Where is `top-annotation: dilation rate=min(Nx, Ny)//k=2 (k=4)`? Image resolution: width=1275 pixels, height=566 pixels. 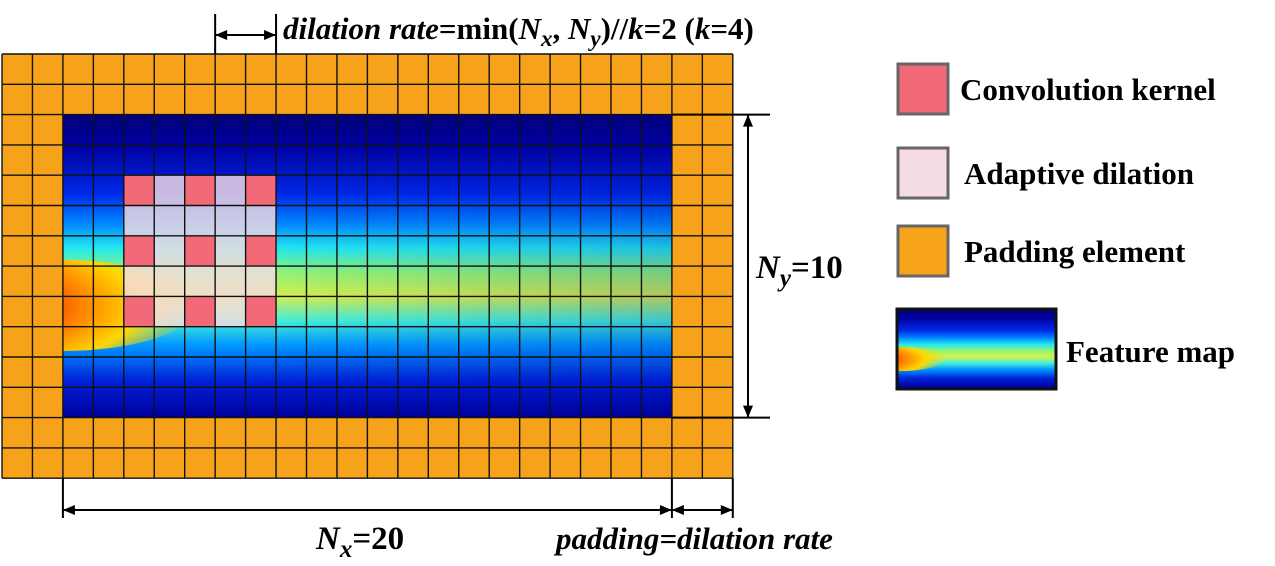
top-annotation: dilation rate=min(Nx, Ny)//k=2 (k=4) is located at coordinates (518, 31).